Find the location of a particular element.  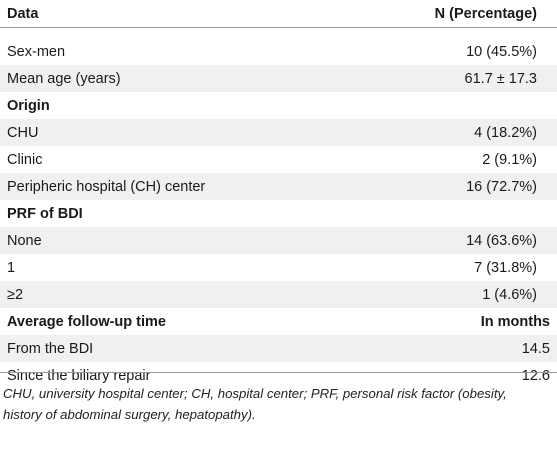

row-value: 7 (31.8%) is located at coordinates (451, 267).